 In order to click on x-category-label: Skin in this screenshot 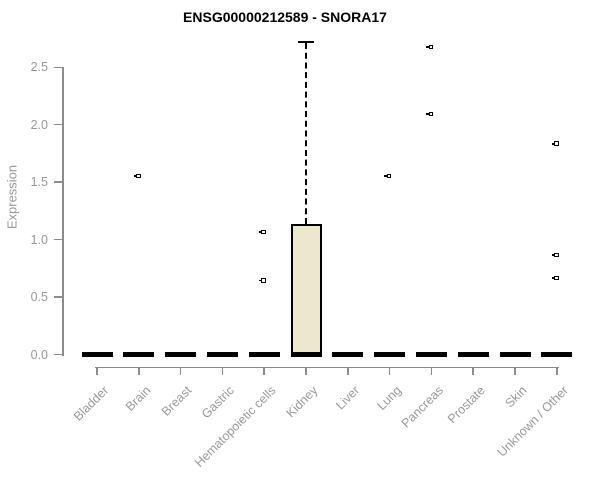, I will do `click(516, 397)`.